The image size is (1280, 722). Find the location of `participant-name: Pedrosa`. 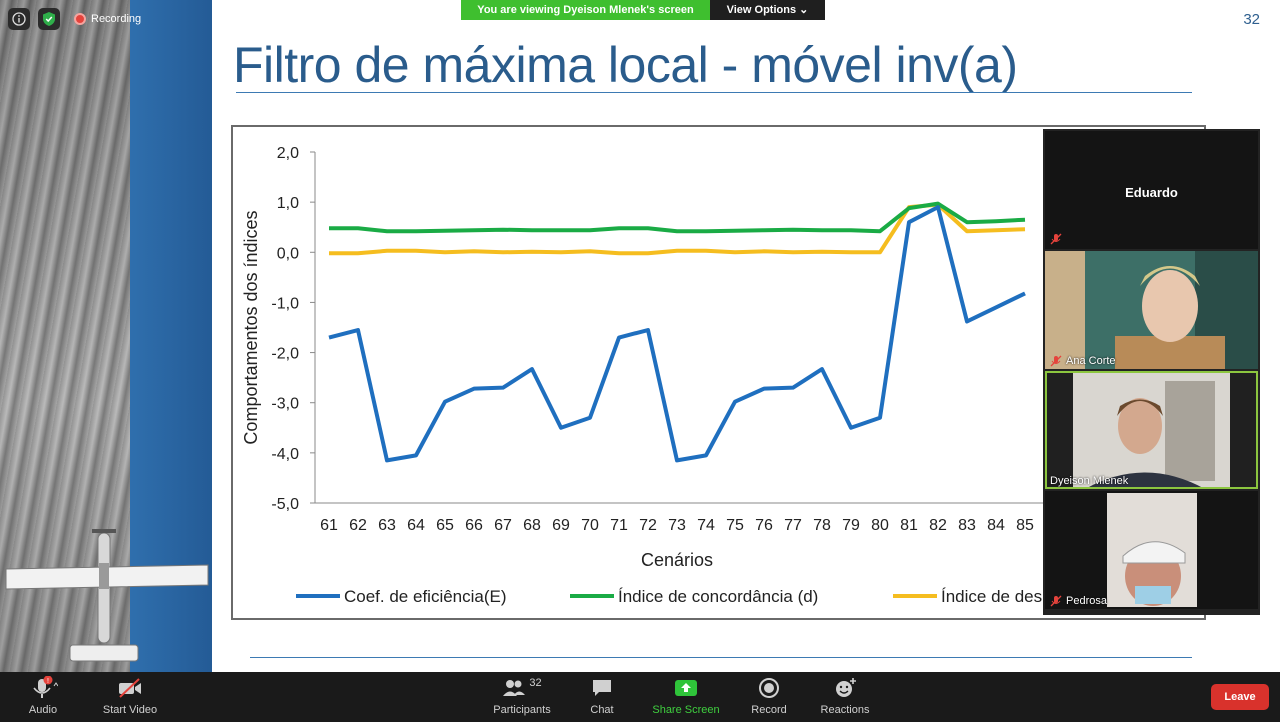

participant-name: Pedrosa is located at coordinates (1086, 601).